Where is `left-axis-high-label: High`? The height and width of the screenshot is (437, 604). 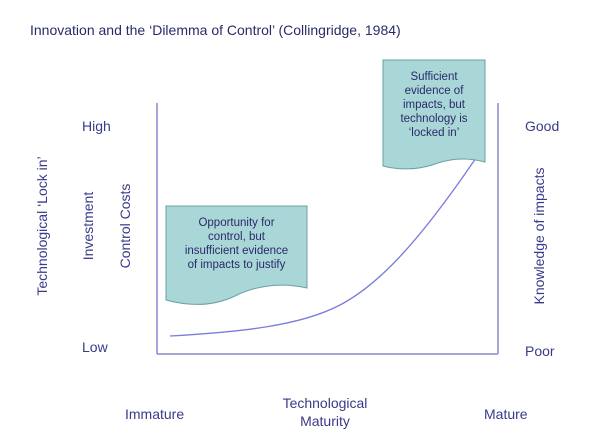
left-axis-high-label: High is located at coordinates (96, 126).